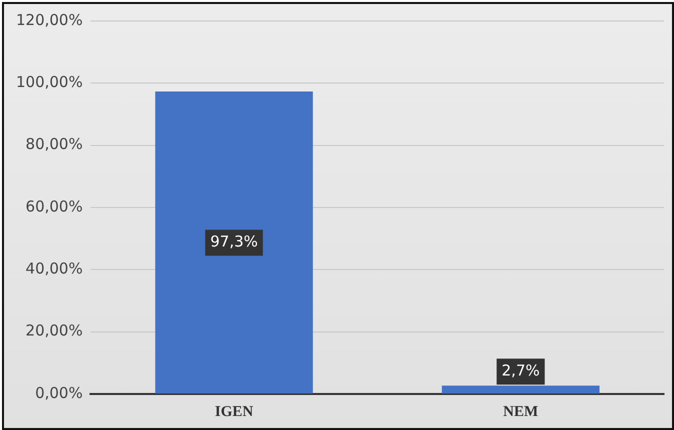 The height and width of the screenshot is (430, 674). Describe the element at coordinates (59, 393) in the screenshot. I see `y-tick-label: 0,00%` at that location.